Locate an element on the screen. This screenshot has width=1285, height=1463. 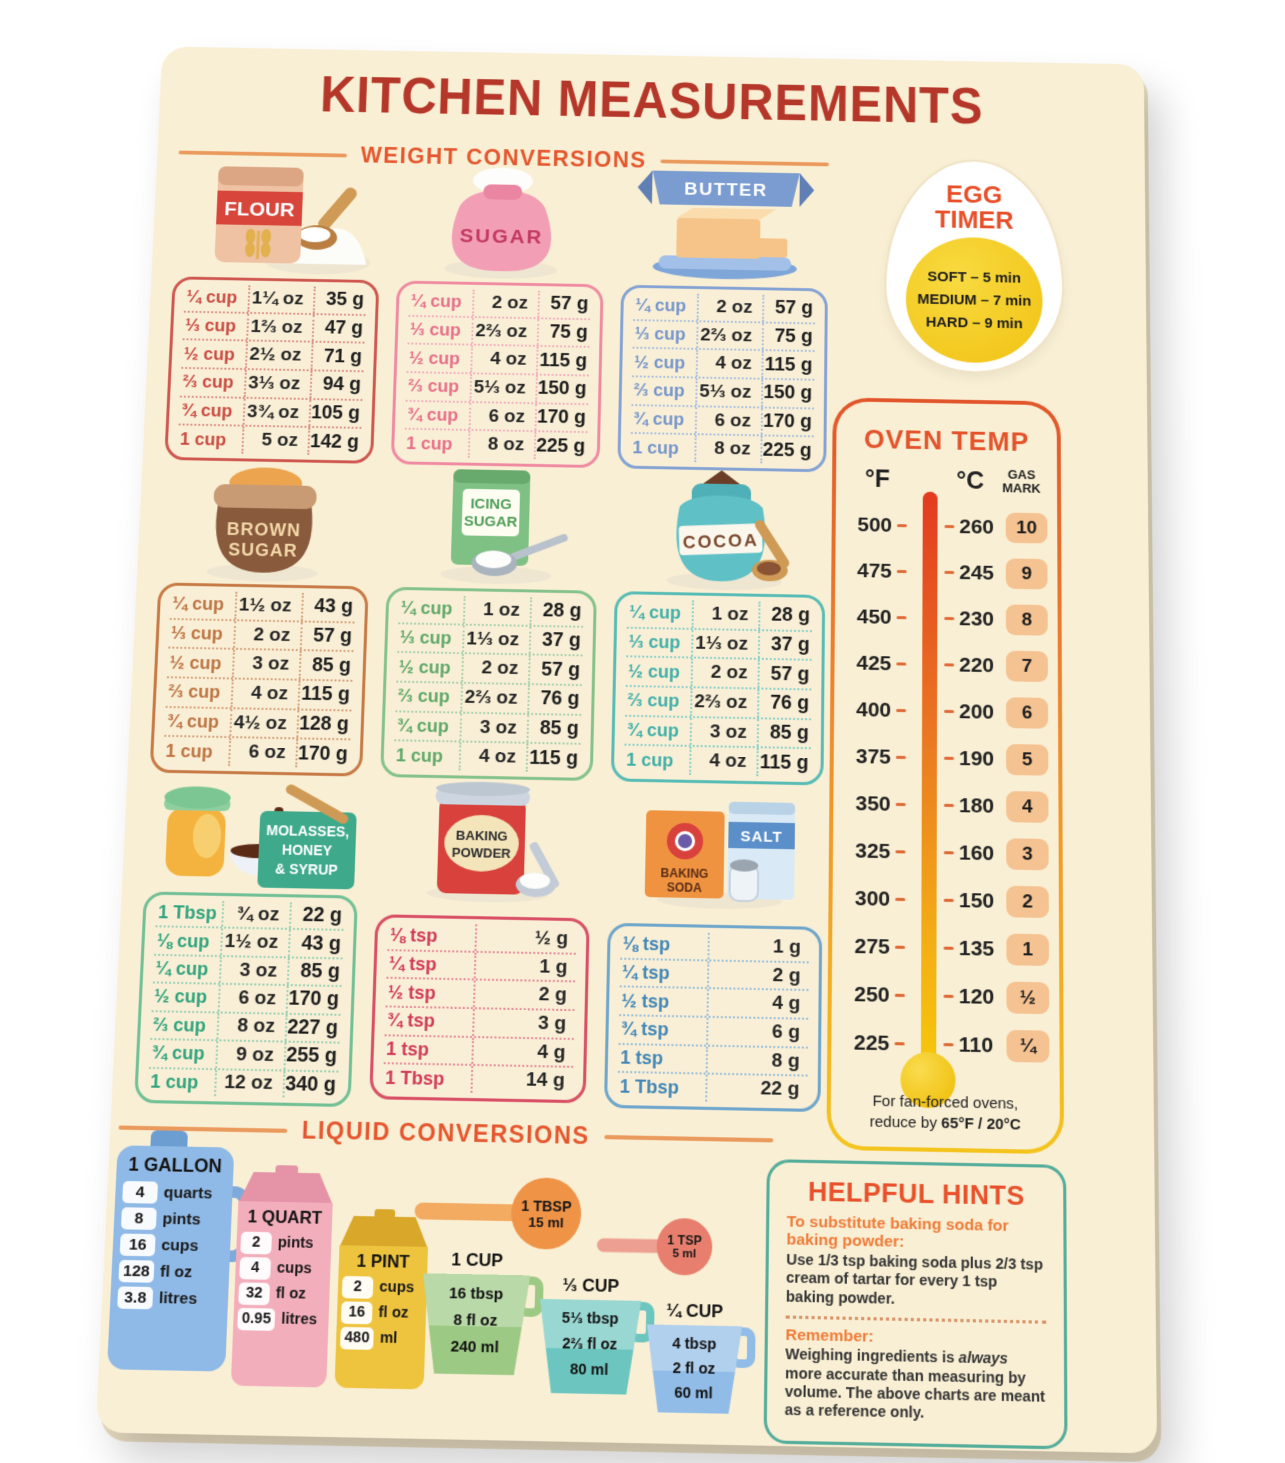
table-cell: fl oz is located at coordinates (291, 1294).